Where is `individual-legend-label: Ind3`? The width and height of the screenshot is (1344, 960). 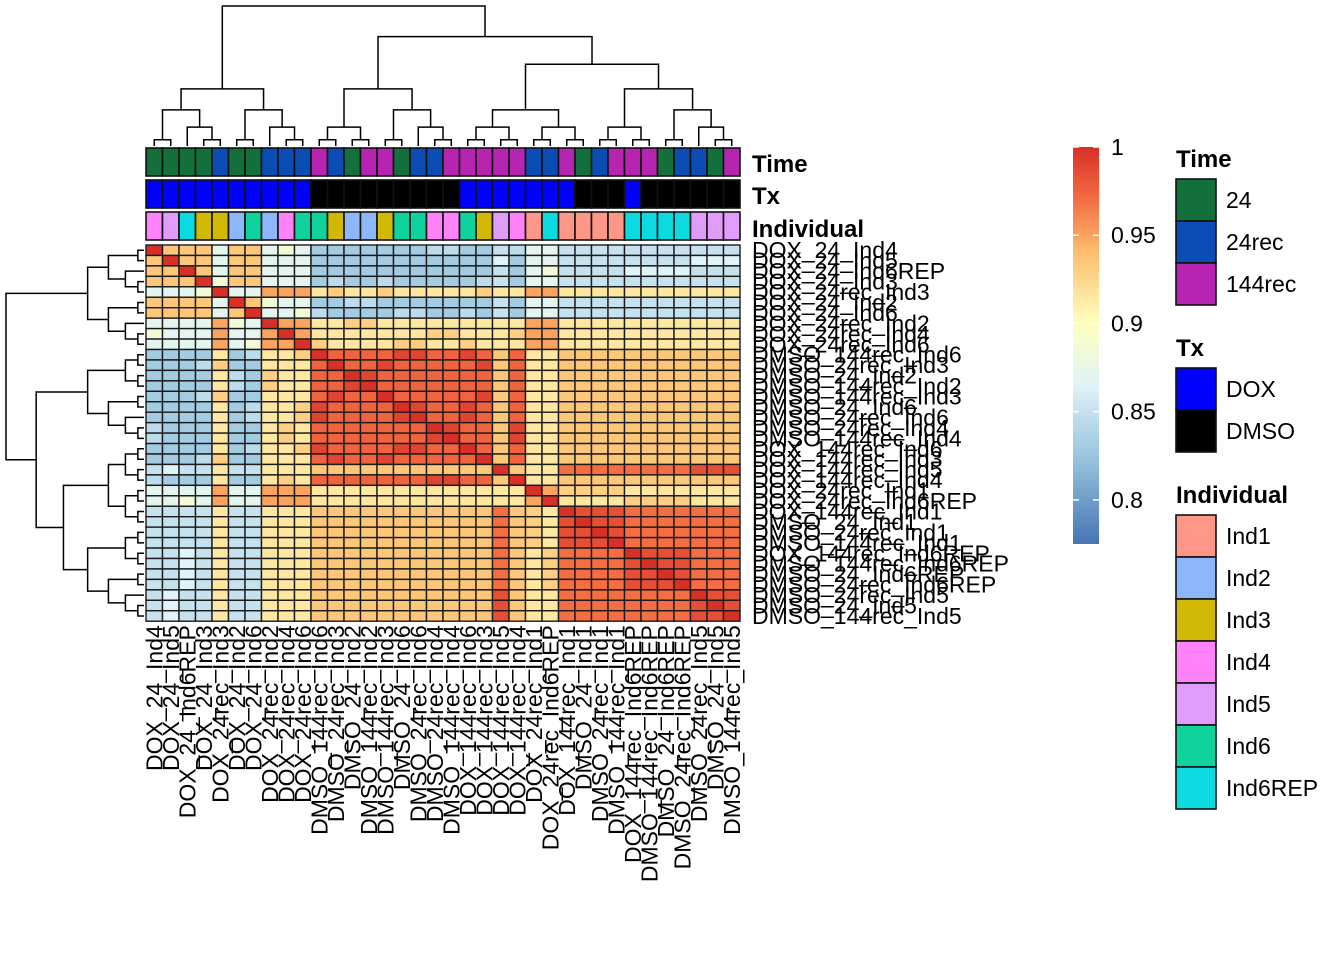
individual-legend-label: Ind3 is located at coordinates (1248, 620).